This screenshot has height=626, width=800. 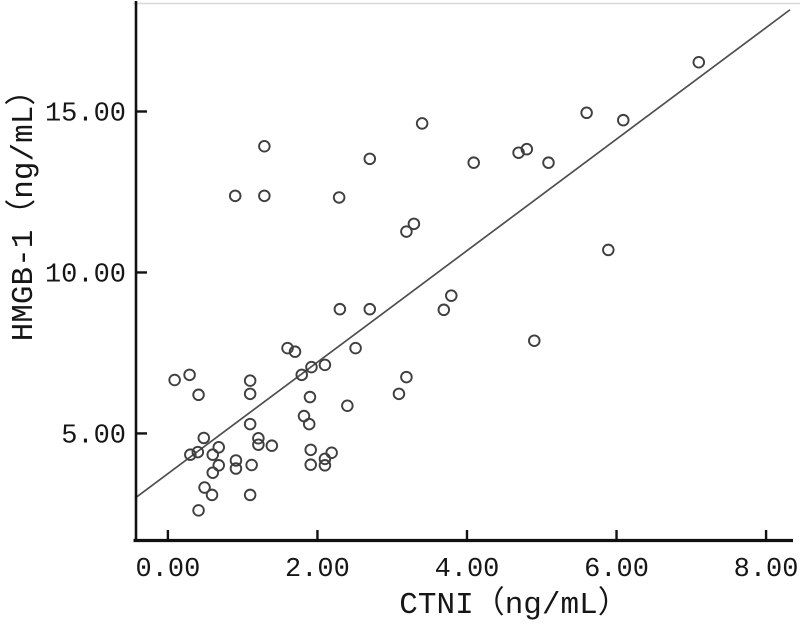 What do you see at coordinates (317, 570) in the screenshot?
I see `x-tick-label: 2.00` at bounding box center [317, 570].